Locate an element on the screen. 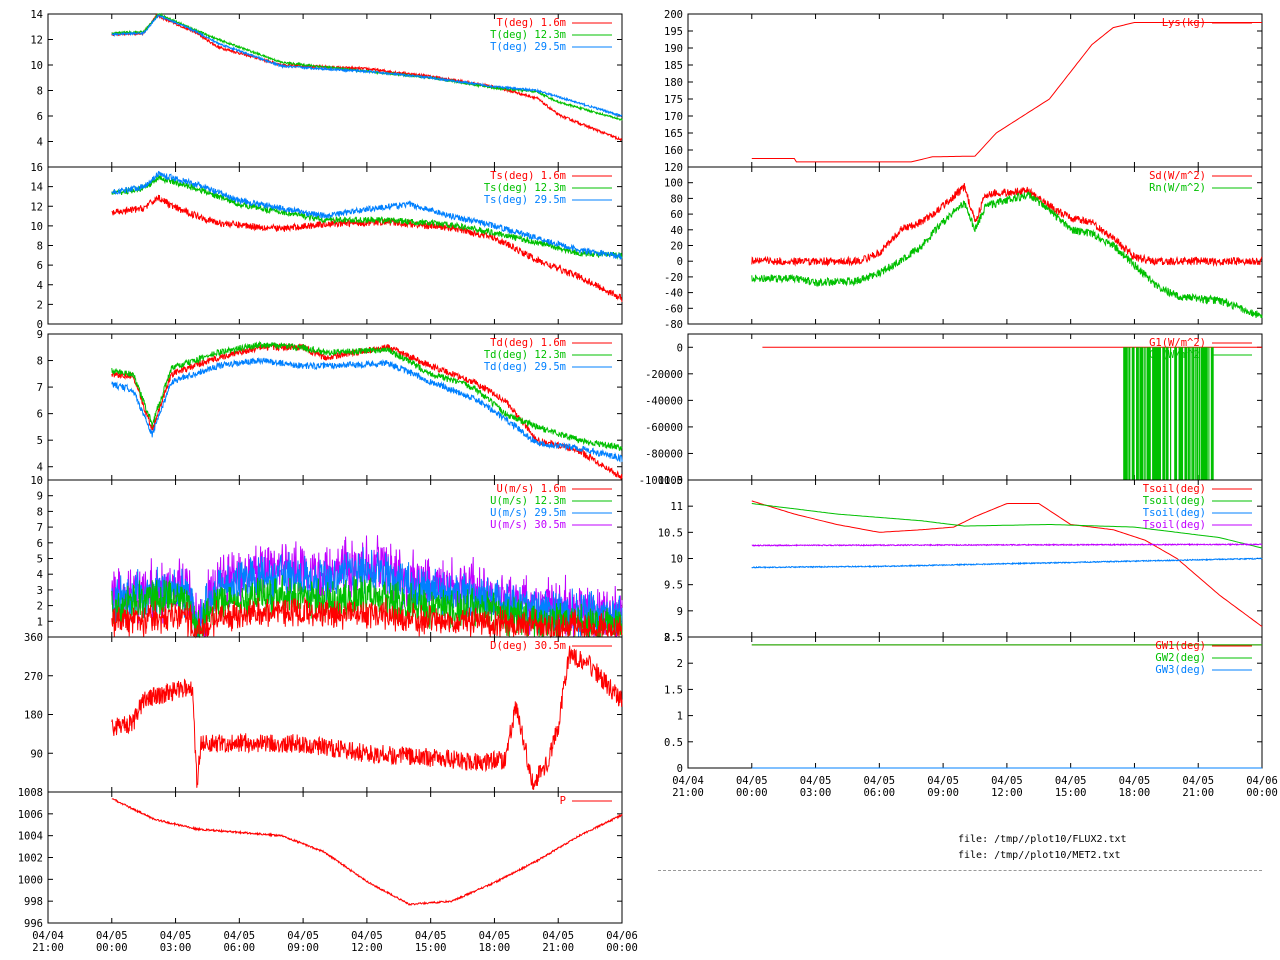  y-tick-label-G-5: -100000 is located at coordinates (661, 481).